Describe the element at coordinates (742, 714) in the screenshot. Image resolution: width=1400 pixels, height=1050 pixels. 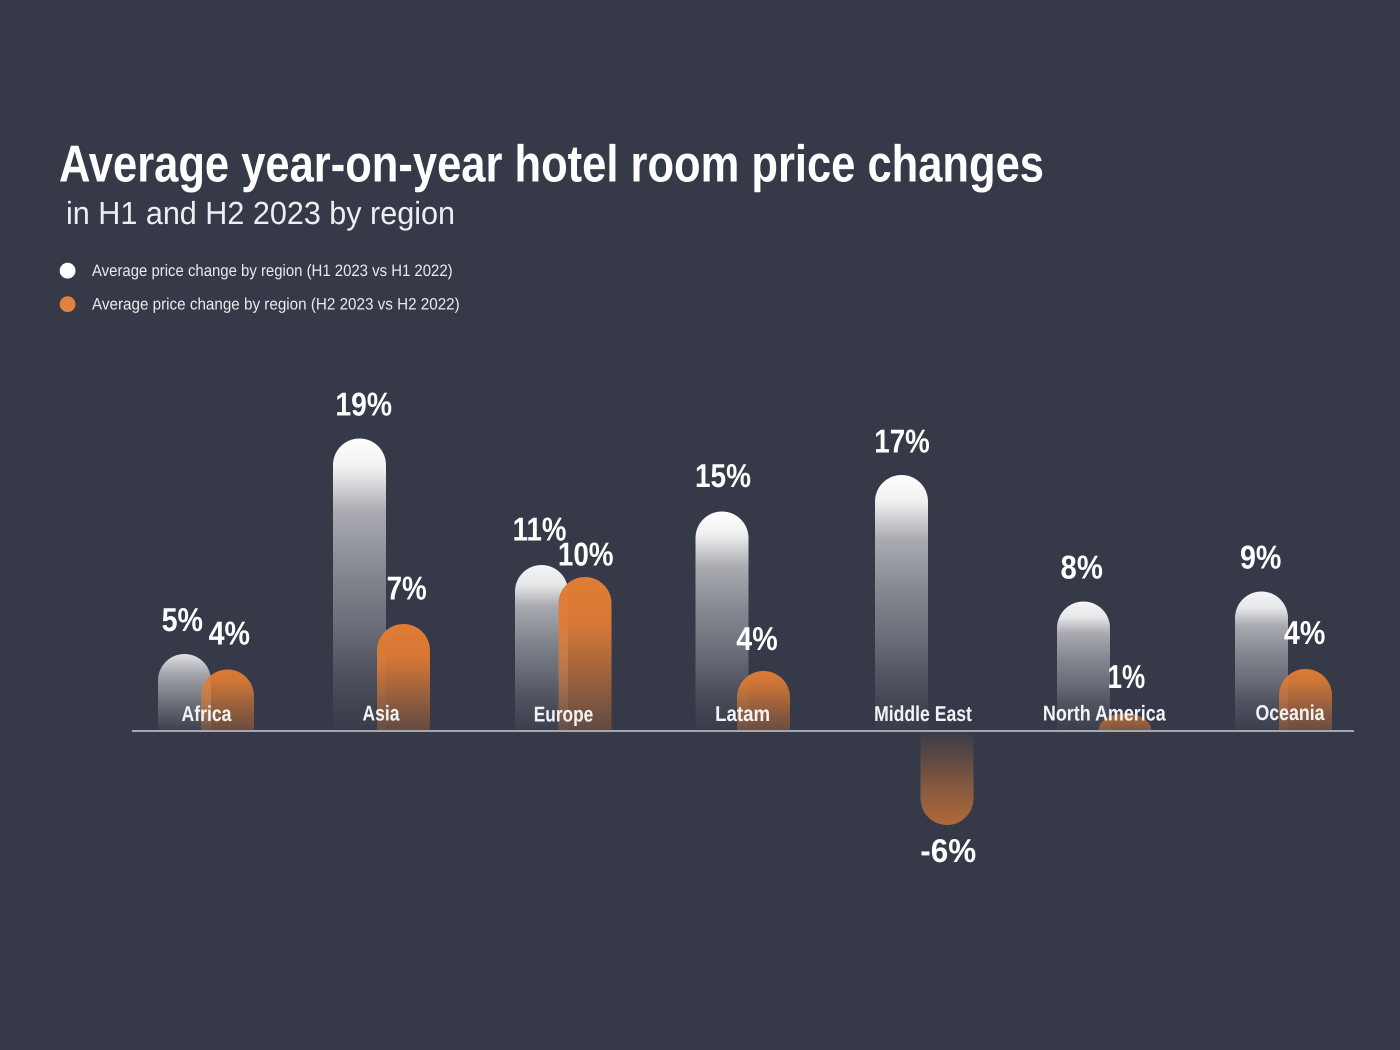
I see `svg-text: Latam` at that location.